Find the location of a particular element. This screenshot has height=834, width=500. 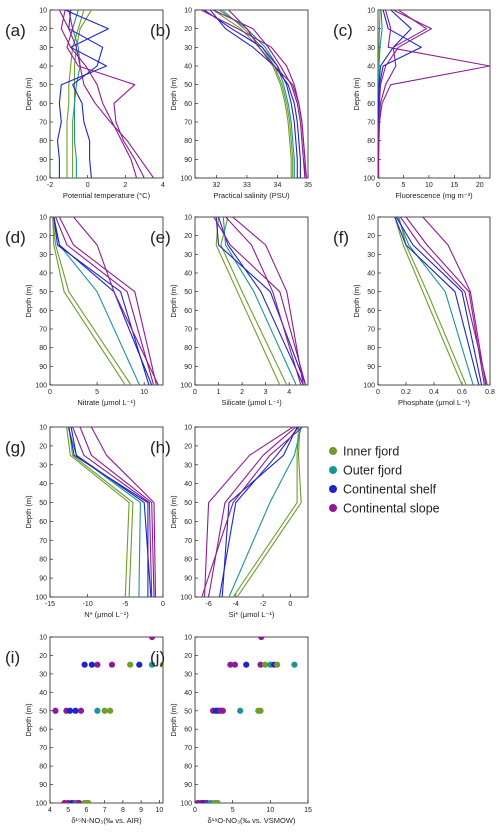

data-point-continental-shelf is located at coordinates (75, 710).